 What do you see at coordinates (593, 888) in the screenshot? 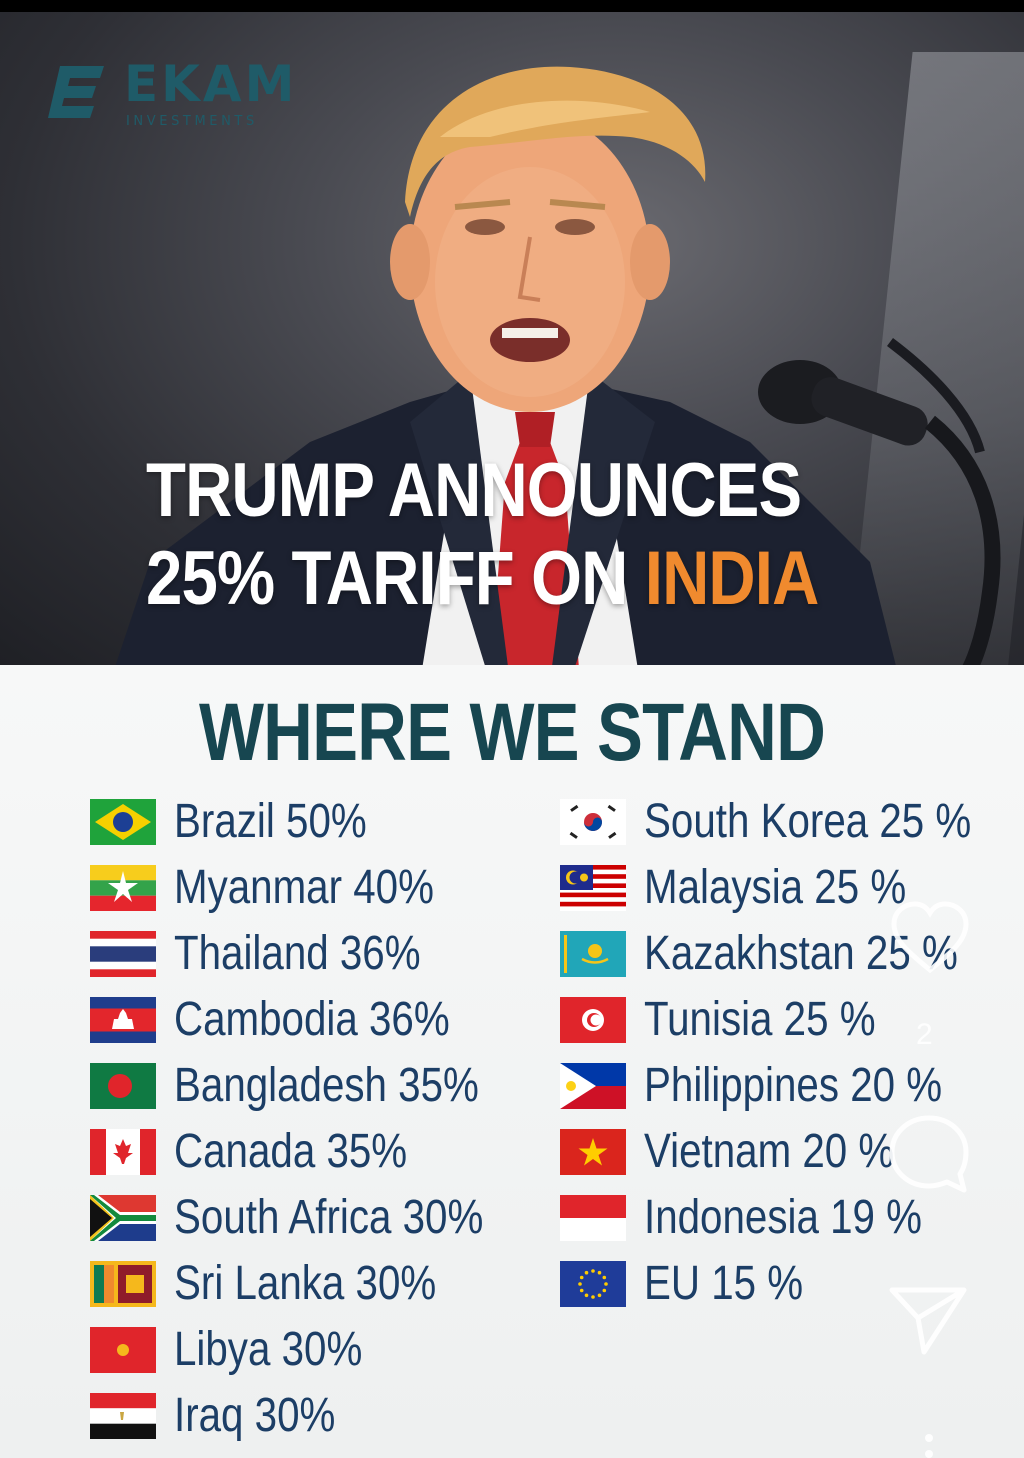
I see `malaysia-flag-icon` at bounding box center [593, 888].